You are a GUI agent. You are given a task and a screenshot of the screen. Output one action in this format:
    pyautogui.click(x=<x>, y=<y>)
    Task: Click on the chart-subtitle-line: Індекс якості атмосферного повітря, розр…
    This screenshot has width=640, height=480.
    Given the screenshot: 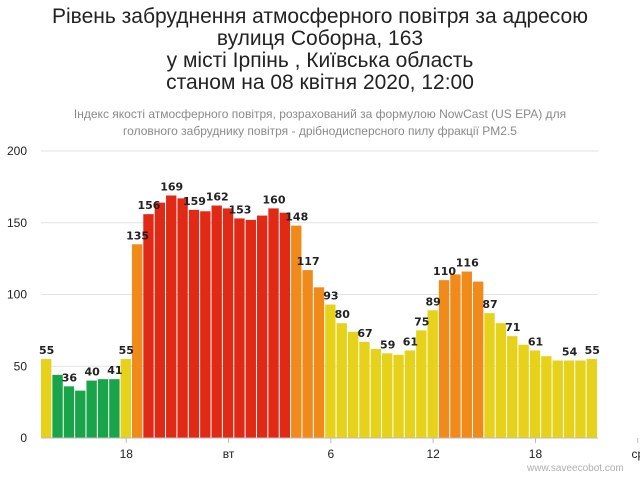 What is the action you would take?
    pyautogui.click(x=320, y=114)
    